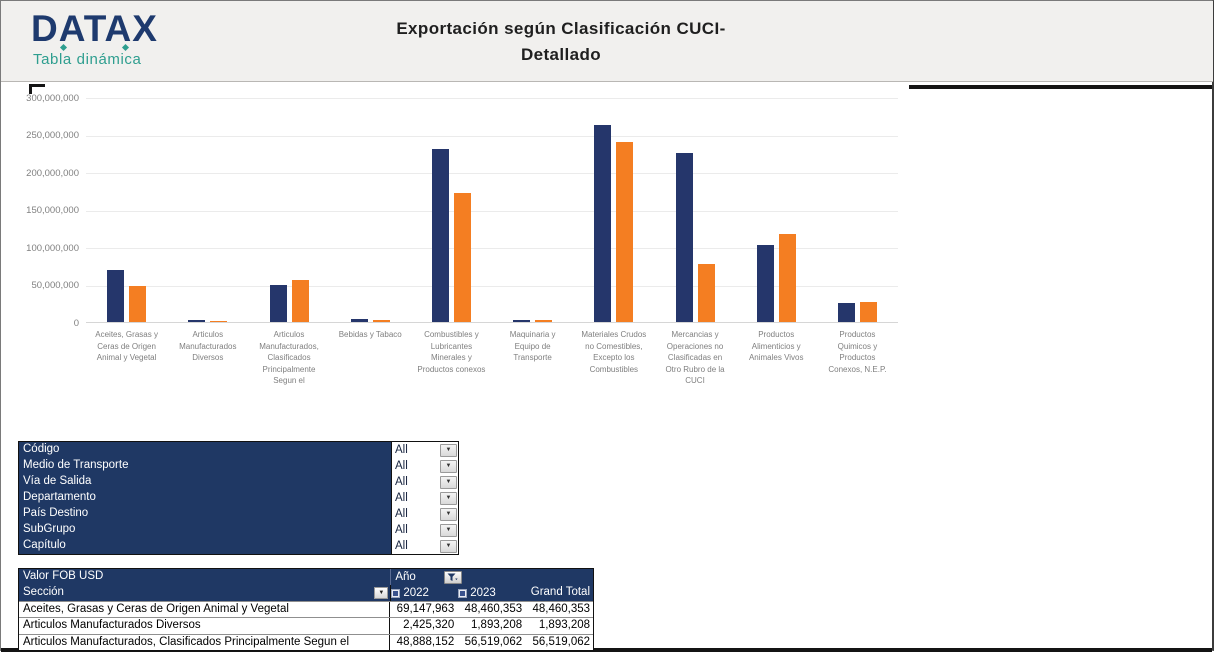  Describe the element at coordinates (561, 54) in the screenshot. I see `page-title-line2: Detallado` at that location.